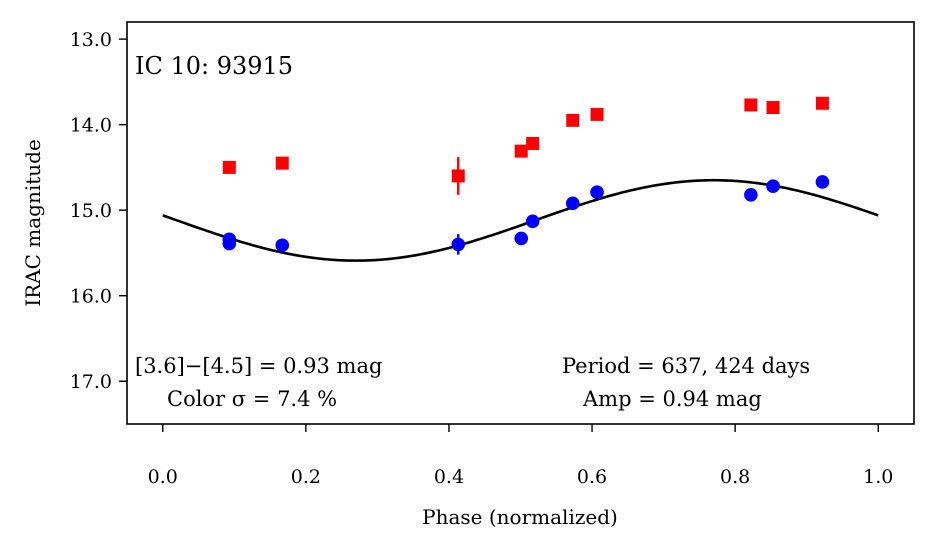 This screenshot has width=936, height=552. What do you see at coordinates (91, 297) in the screenshot?
I see `y-tick-label: 16.0` at bounding box center [91, 297].